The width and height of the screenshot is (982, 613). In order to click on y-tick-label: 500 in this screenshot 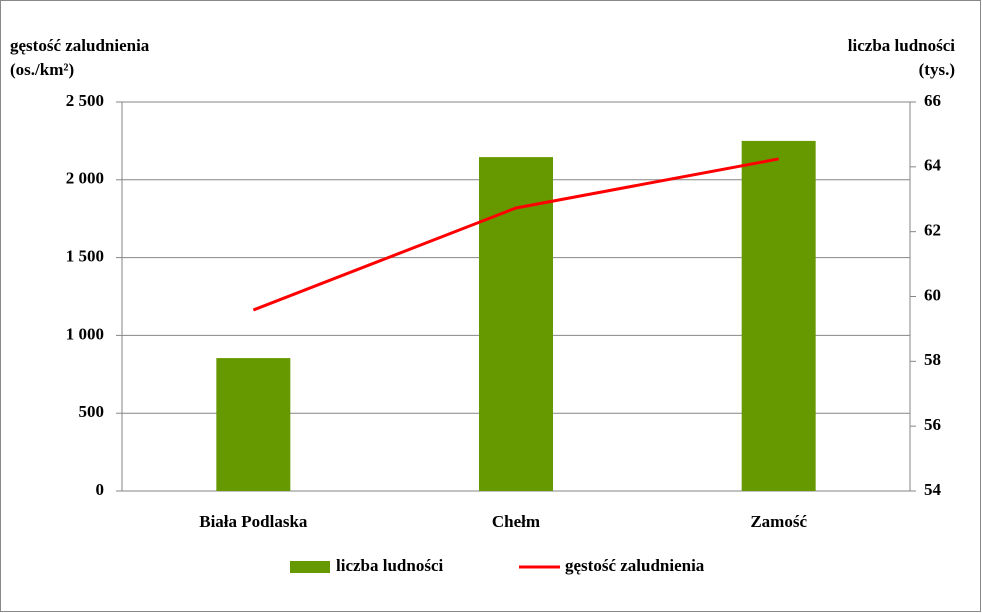, I will do `click(92, 411)`.